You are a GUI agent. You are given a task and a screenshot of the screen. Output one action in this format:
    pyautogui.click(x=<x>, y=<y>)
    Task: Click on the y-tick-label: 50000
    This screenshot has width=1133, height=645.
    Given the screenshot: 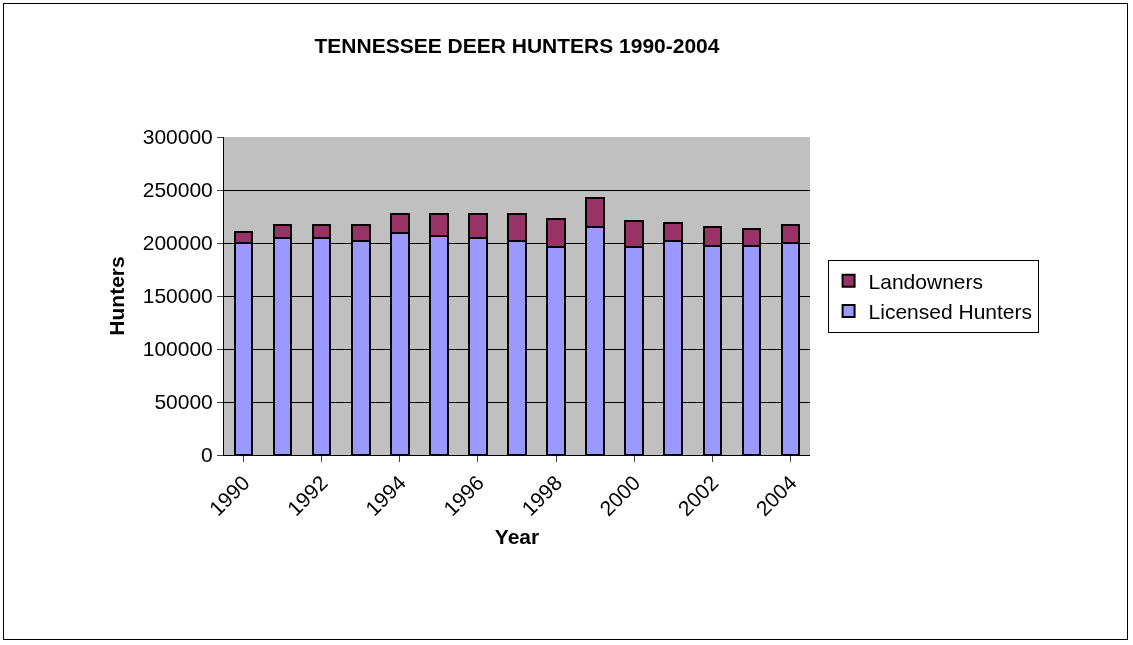 What is the action you would take?
    pyautogui.click(x=183, y=402)
    